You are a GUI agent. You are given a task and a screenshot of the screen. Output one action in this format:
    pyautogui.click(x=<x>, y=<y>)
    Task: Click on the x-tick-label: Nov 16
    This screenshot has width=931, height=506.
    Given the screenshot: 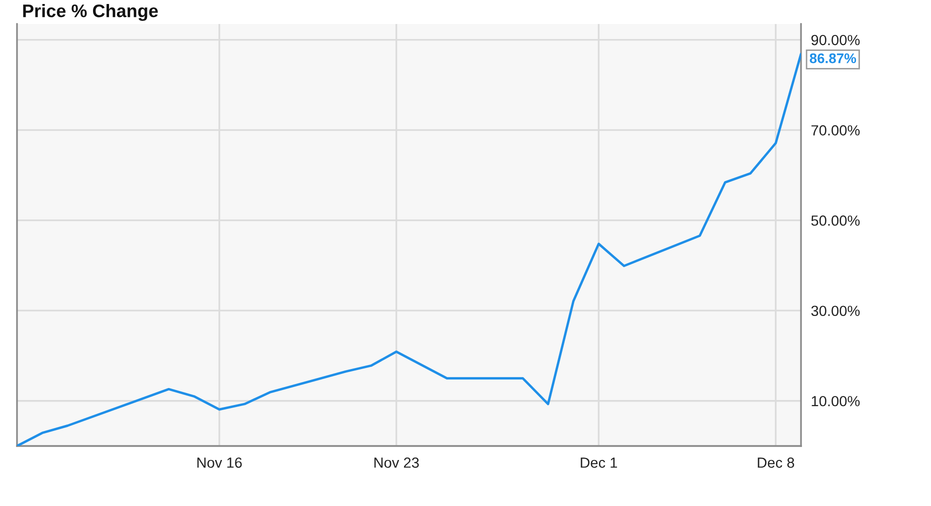 What is the action you would take?
    pyautogui.click(x=219, y=462)
    